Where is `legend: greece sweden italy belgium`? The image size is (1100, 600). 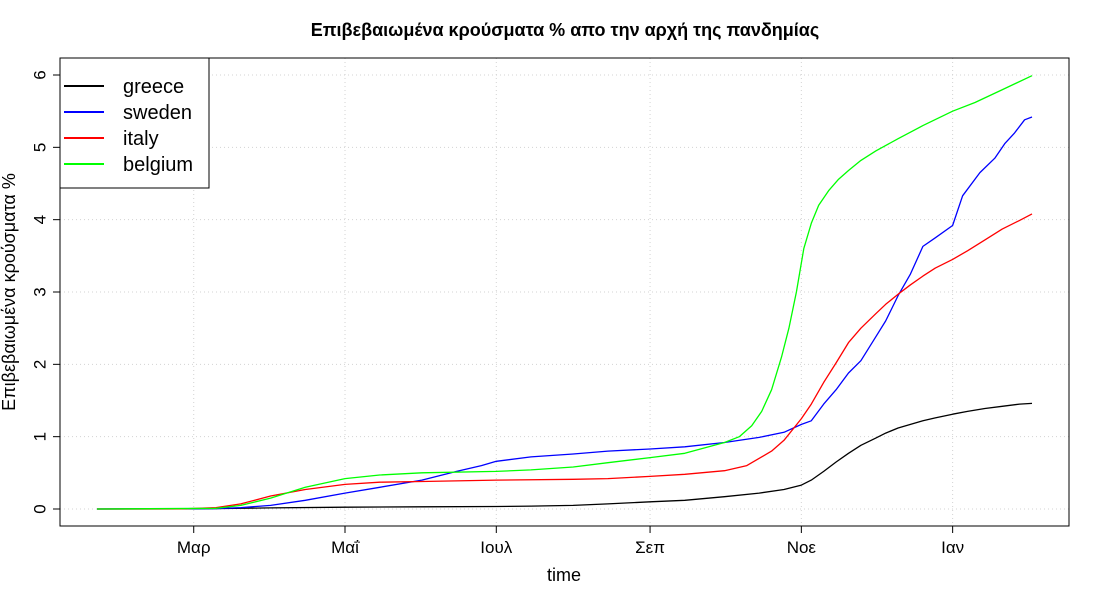
legend: greece sweden italy belgium is located at coordinates (134, 123).